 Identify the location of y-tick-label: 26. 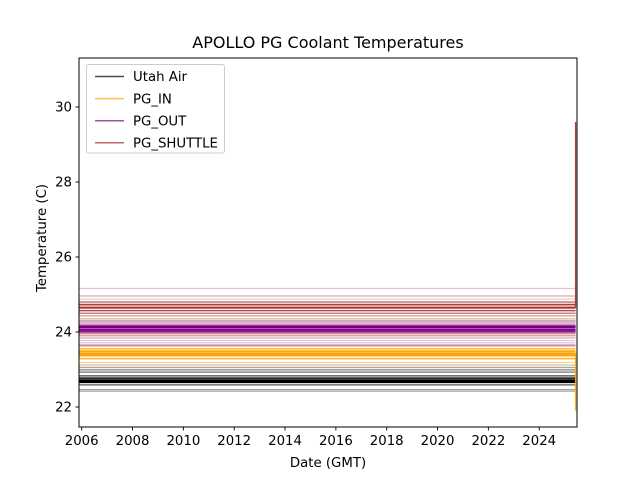
(63, 258).